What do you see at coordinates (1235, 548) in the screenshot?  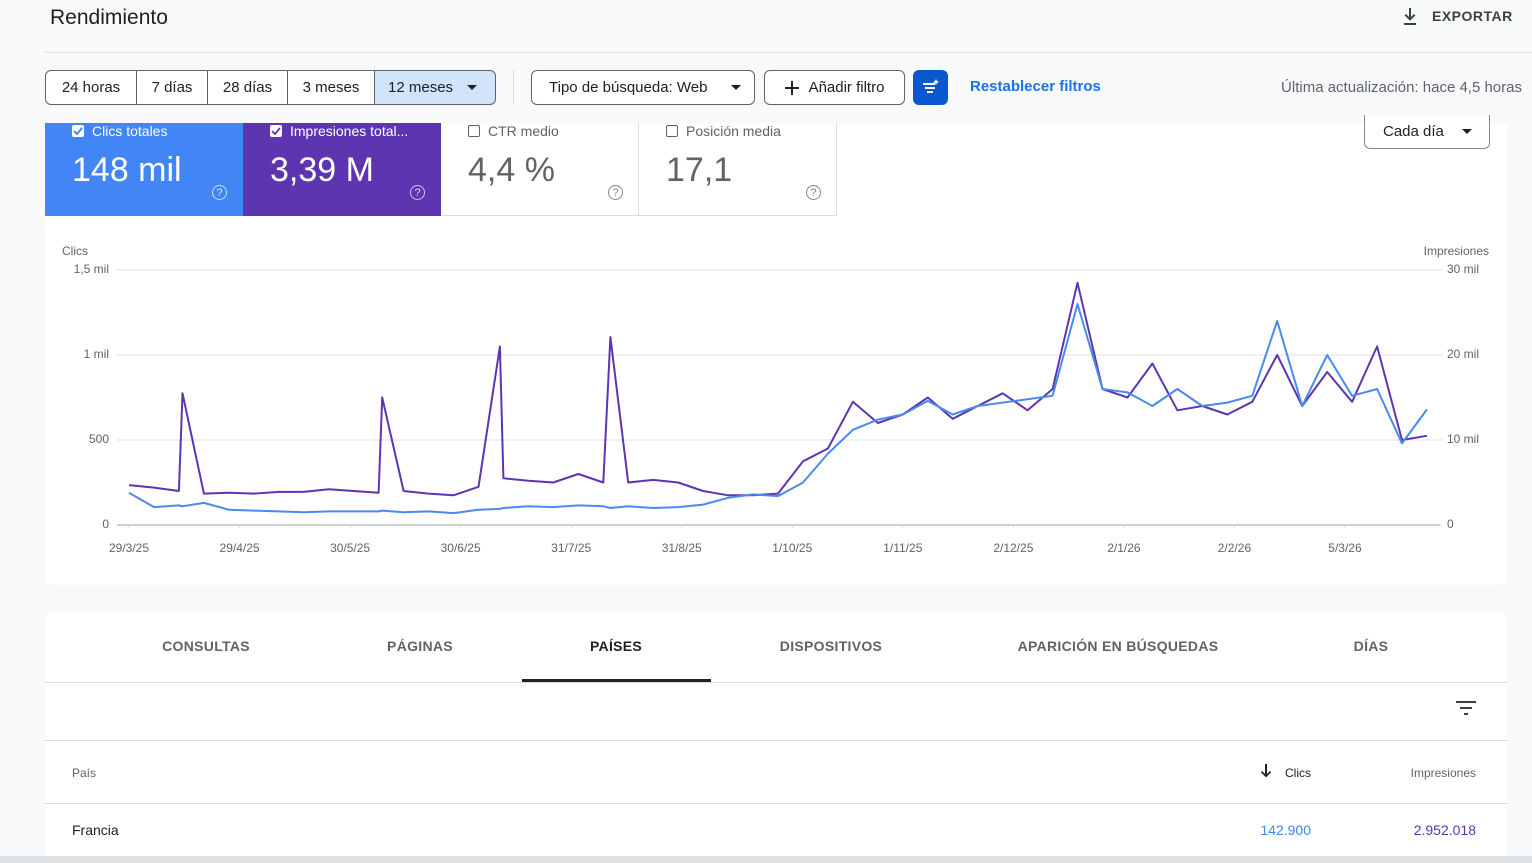 I see `x-tick-label: 2/2/26` at bounding box center [1235, 548].